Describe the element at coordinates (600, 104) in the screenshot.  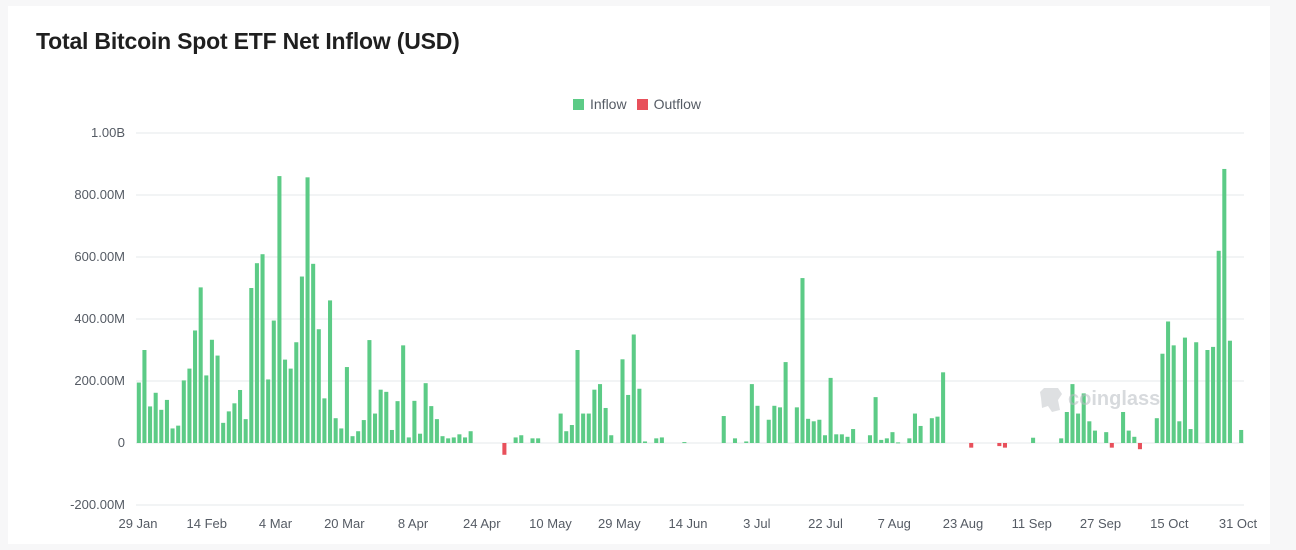
I see `legend-item-inflow: Inflow` at that location.